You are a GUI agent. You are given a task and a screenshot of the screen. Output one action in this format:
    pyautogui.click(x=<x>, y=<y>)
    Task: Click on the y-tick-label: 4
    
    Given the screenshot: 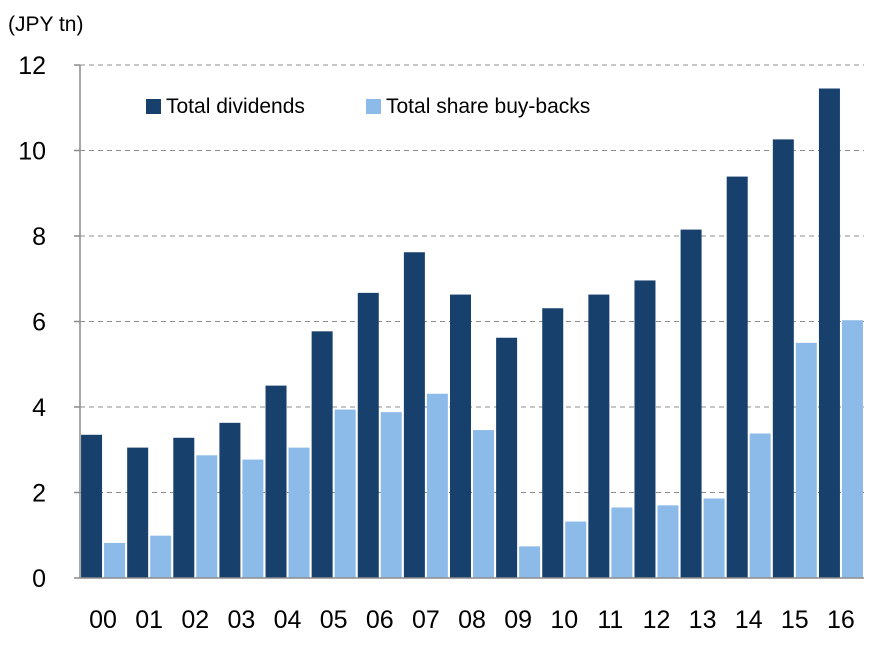 What is the action you would take?
    pyautogui.click(x=39, y=408)
    